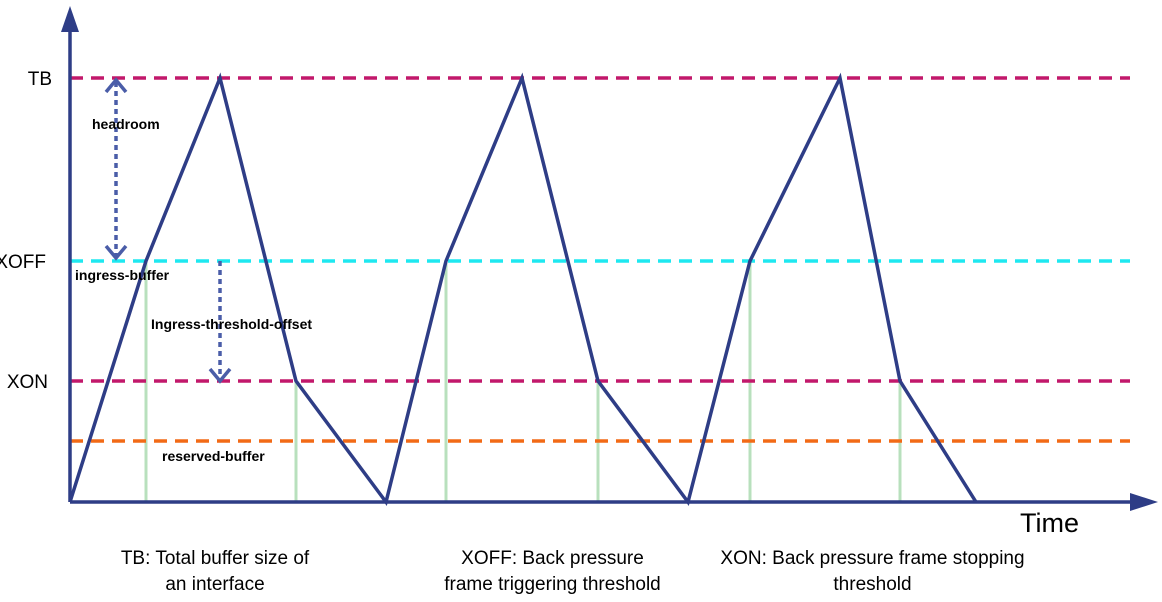 This screenshot has height=602, width=1162. What do you see at coordinates (23, 262) in the screenshot?
I see `xoff-level-label: XOFF` at bounding box center [23, 262].